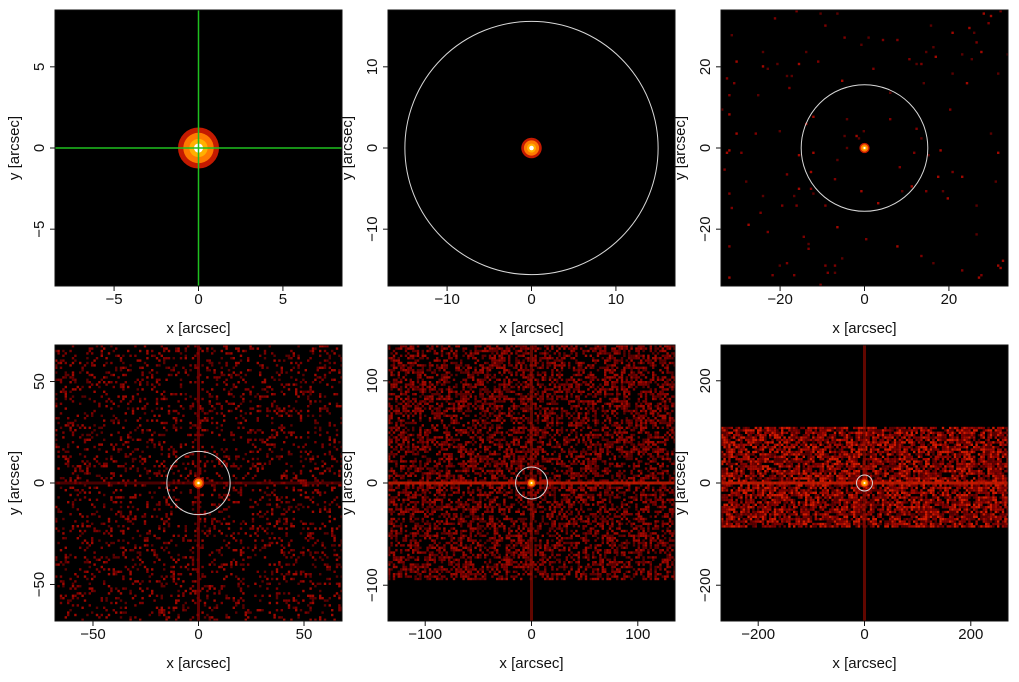 The width and height of the screenshot is (1019, 682). I want to click on x-tick-label: −50, so click(92, 634).